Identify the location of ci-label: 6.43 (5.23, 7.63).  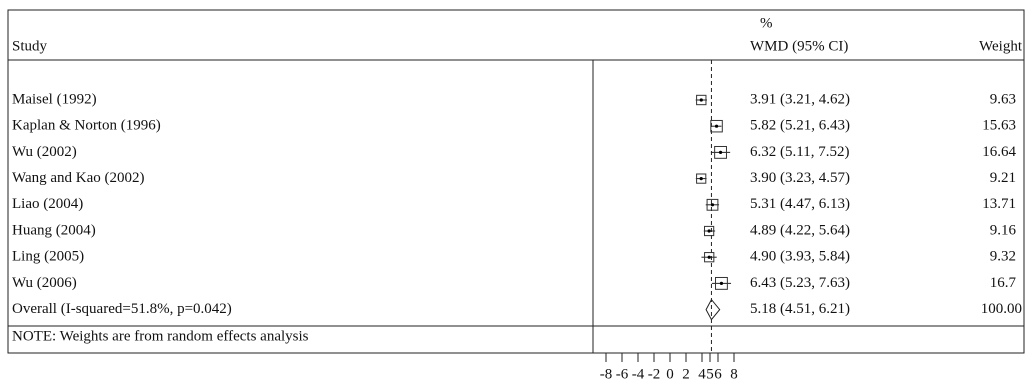
(800, 283).